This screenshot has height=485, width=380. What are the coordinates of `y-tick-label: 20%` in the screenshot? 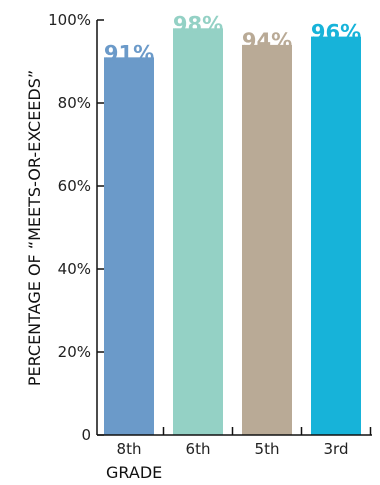 It's located at (74, 352).